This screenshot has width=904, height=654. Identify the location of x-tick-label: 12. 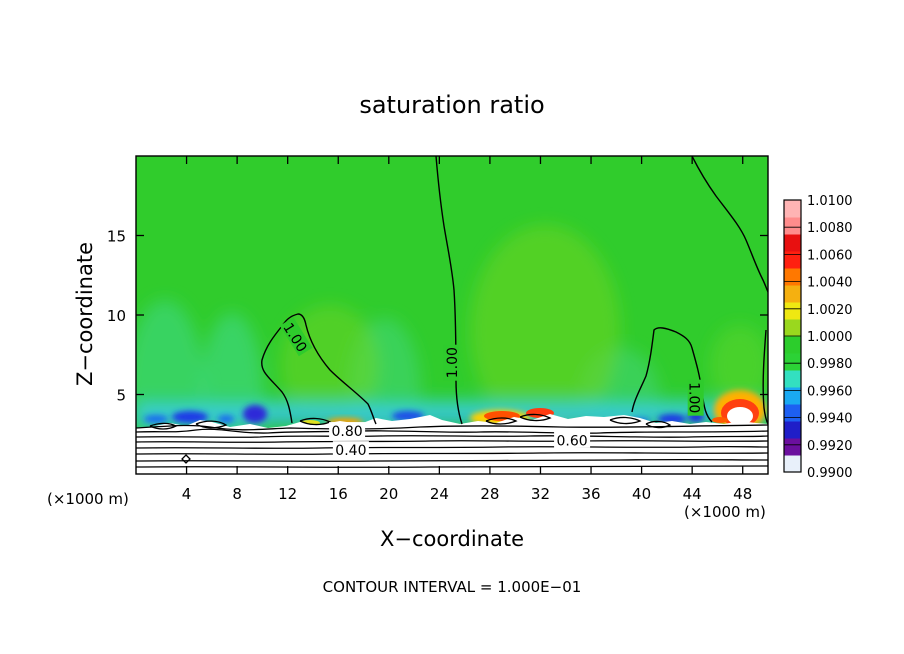
(287, 494).